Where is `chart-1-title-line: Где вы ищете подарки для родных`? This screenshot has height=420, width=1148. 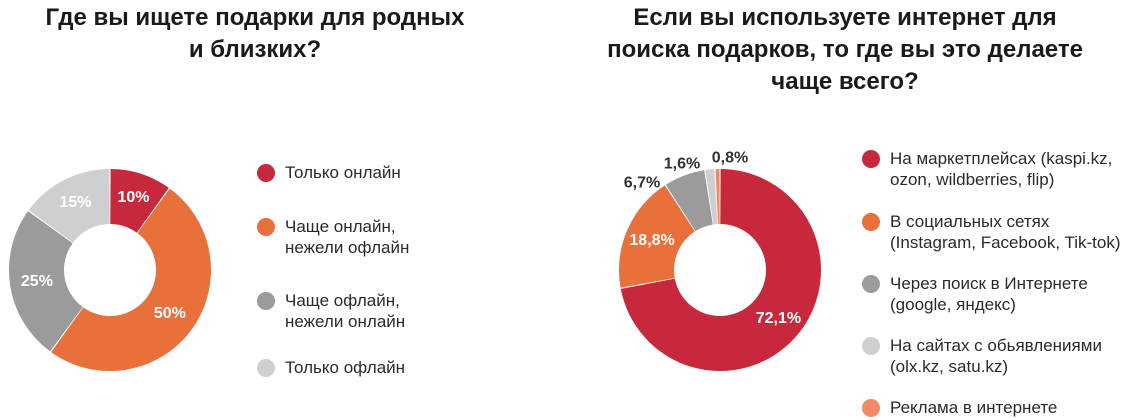 chart-1-title-line: Где вы ищете подарки для родных is located at coordinates (255, 17).